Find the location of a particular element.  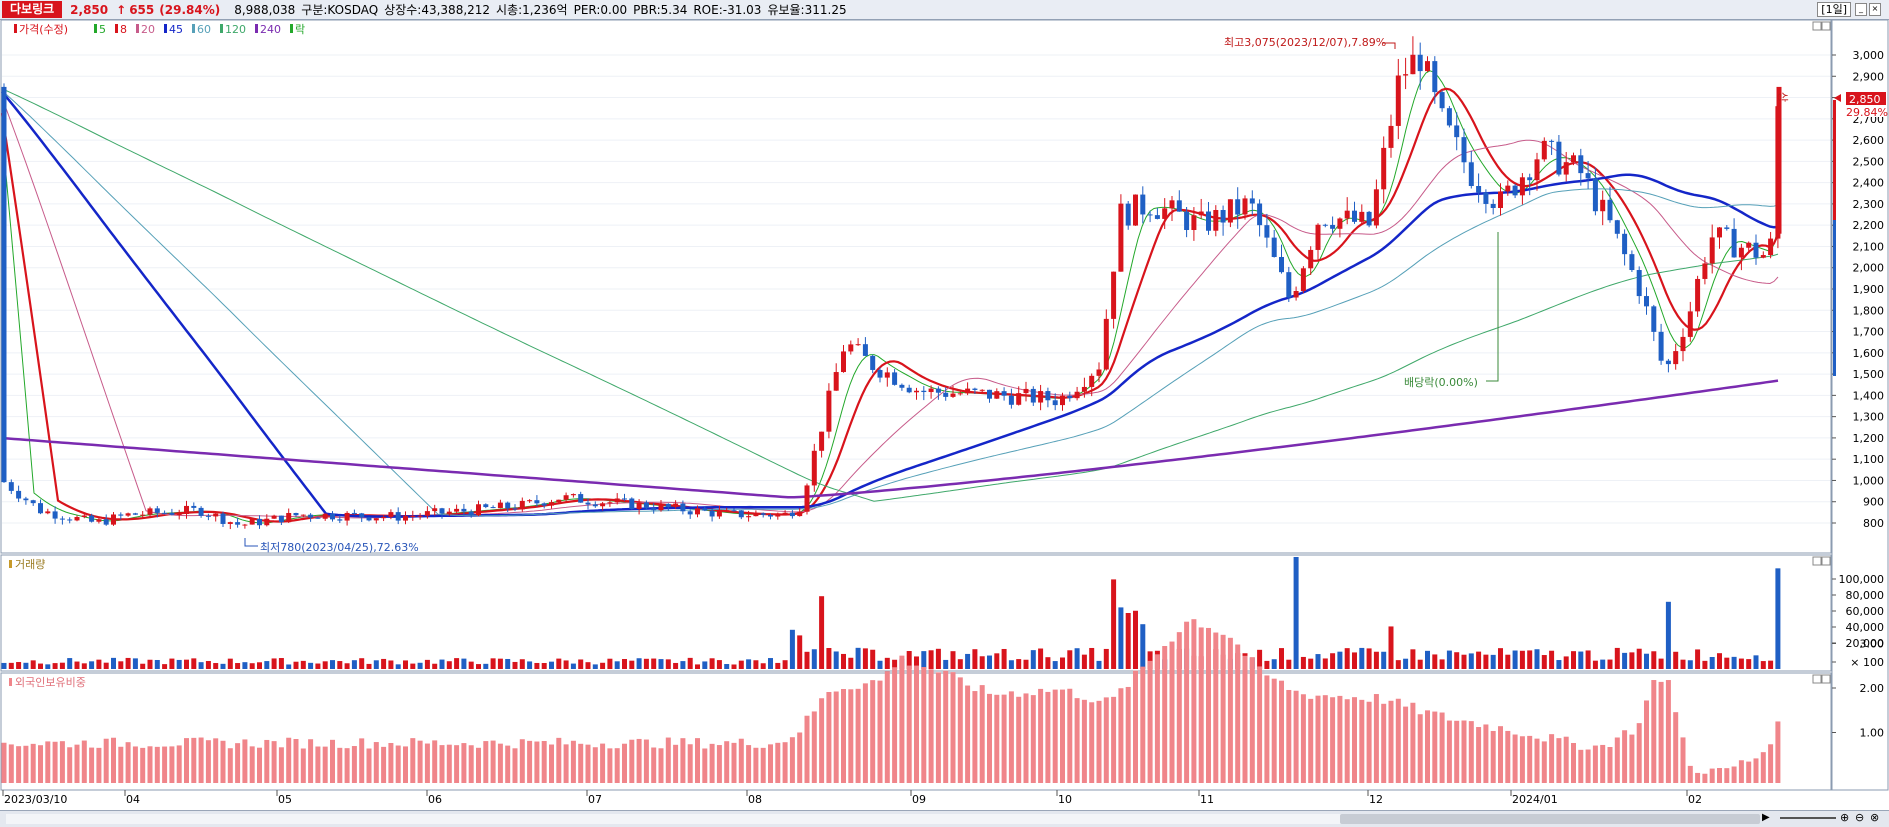

volume-panel is located at coordinates (916, 613).